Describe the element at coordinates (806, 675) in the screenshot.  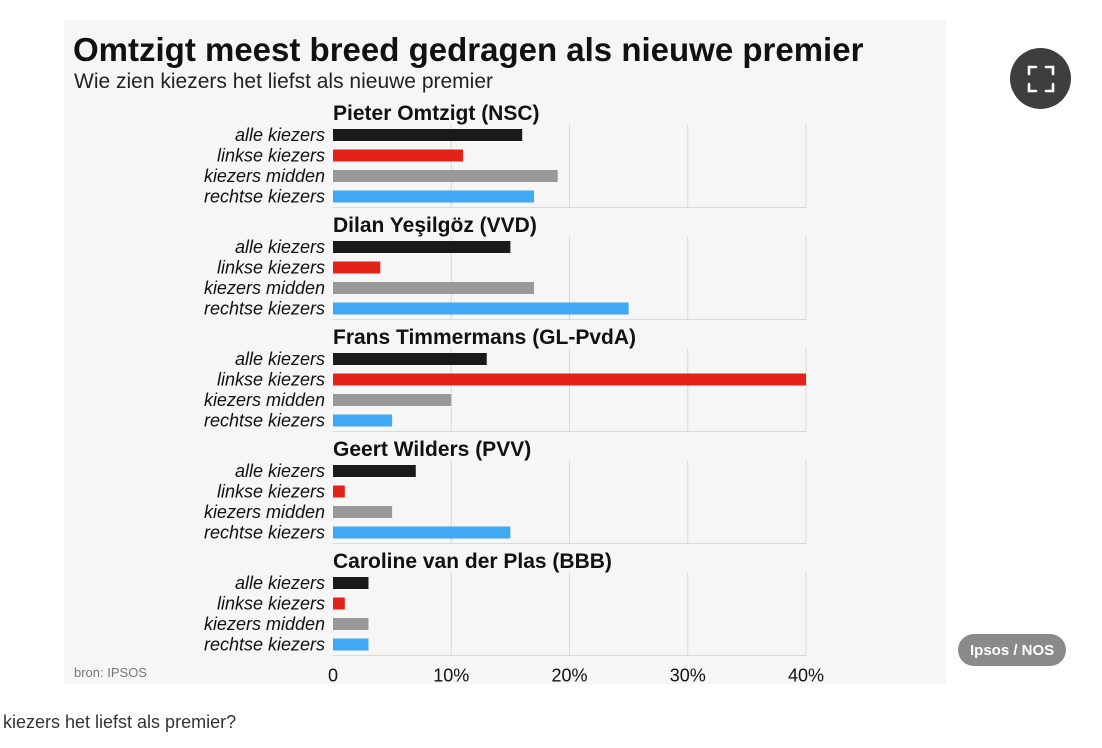
I see `x-tick-label: 40%` at that location.